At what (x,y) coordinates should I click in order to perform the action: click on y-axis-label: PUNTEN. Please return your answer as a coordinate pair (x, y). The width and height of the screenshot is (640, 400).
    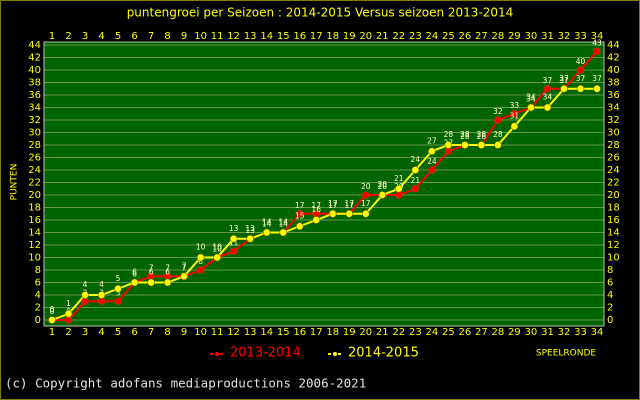
    Looking at the image, I should click on (15, 182).